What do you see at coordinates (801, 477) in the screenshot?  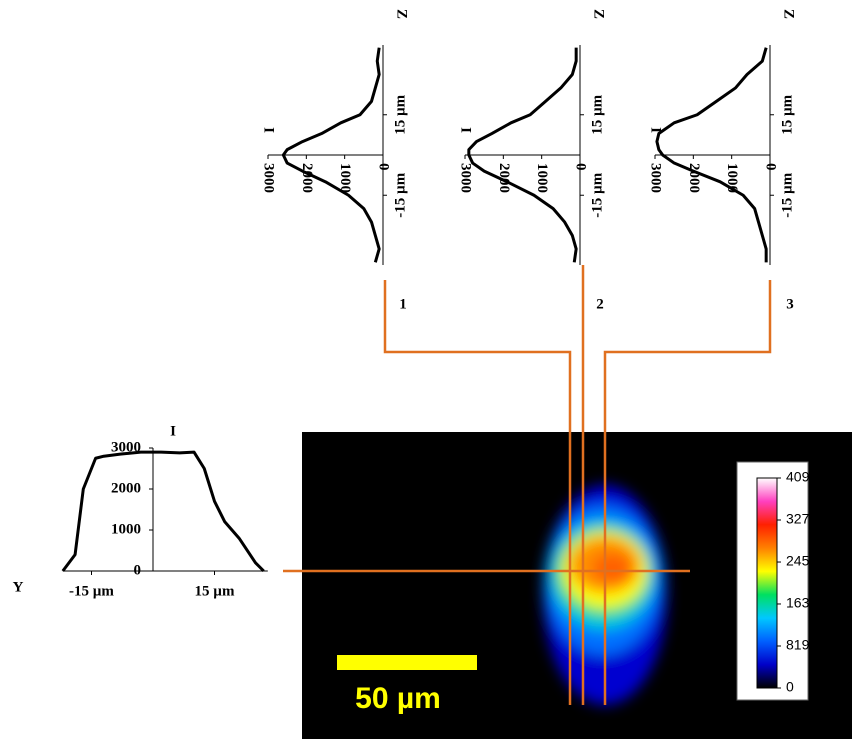 I see `colorbar-tick-label: 4094` at bounding box center [801, 477].